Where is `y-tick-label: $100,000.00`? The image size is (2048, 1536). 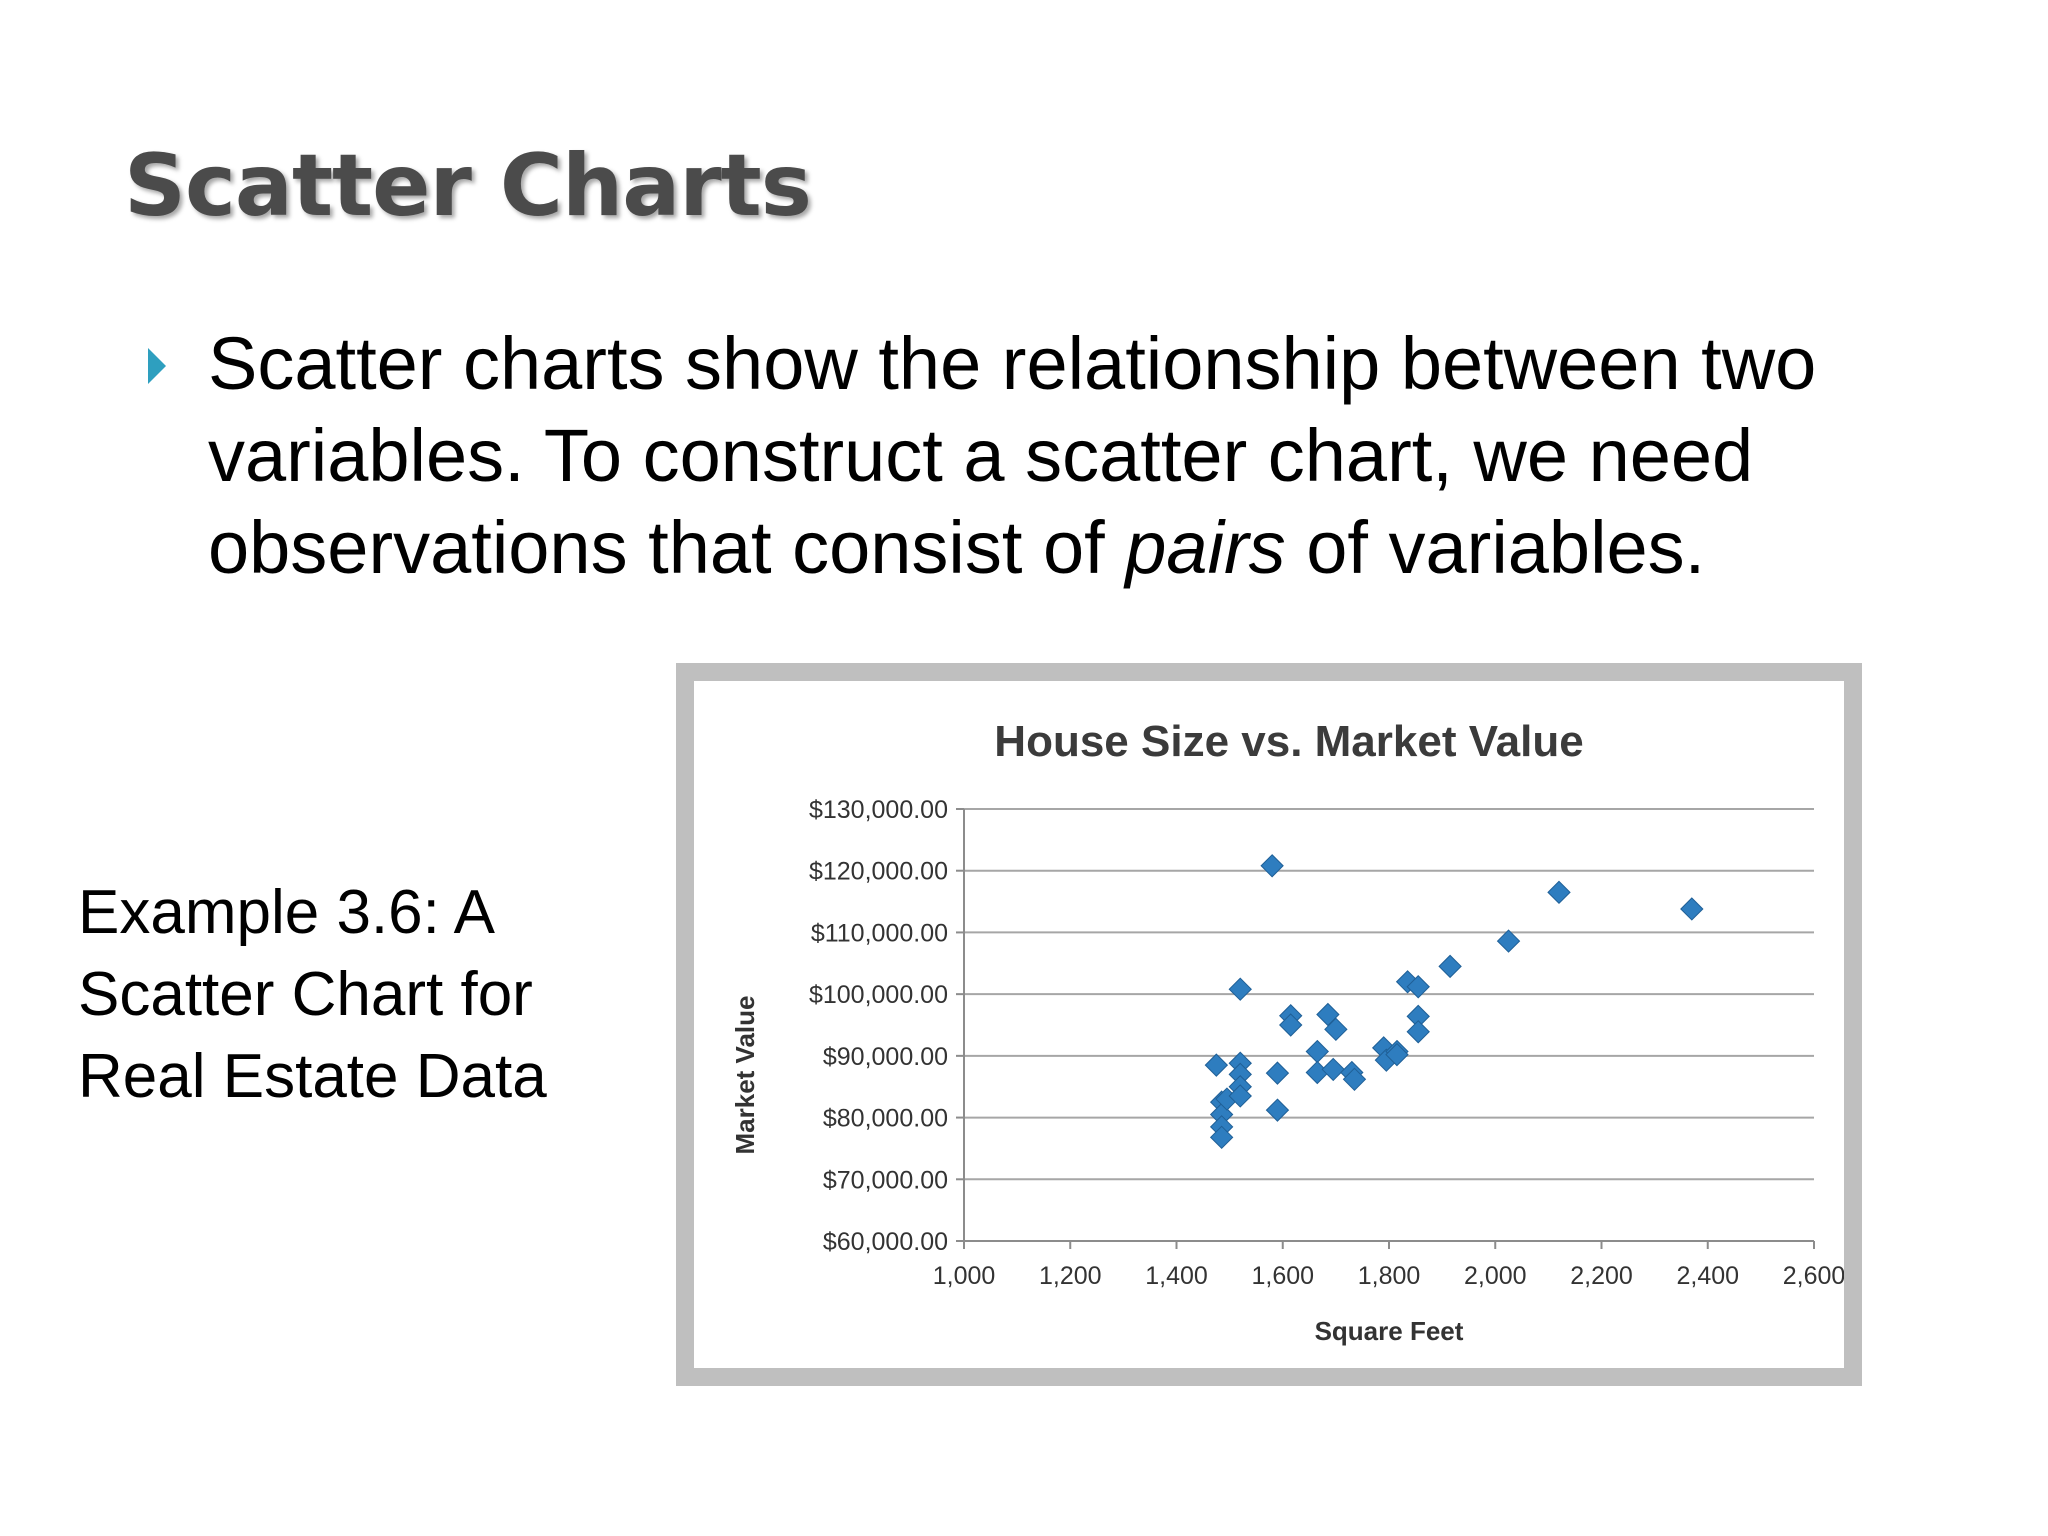
y-tick-label: $100,000.00 is located at coordinates (878, 995).